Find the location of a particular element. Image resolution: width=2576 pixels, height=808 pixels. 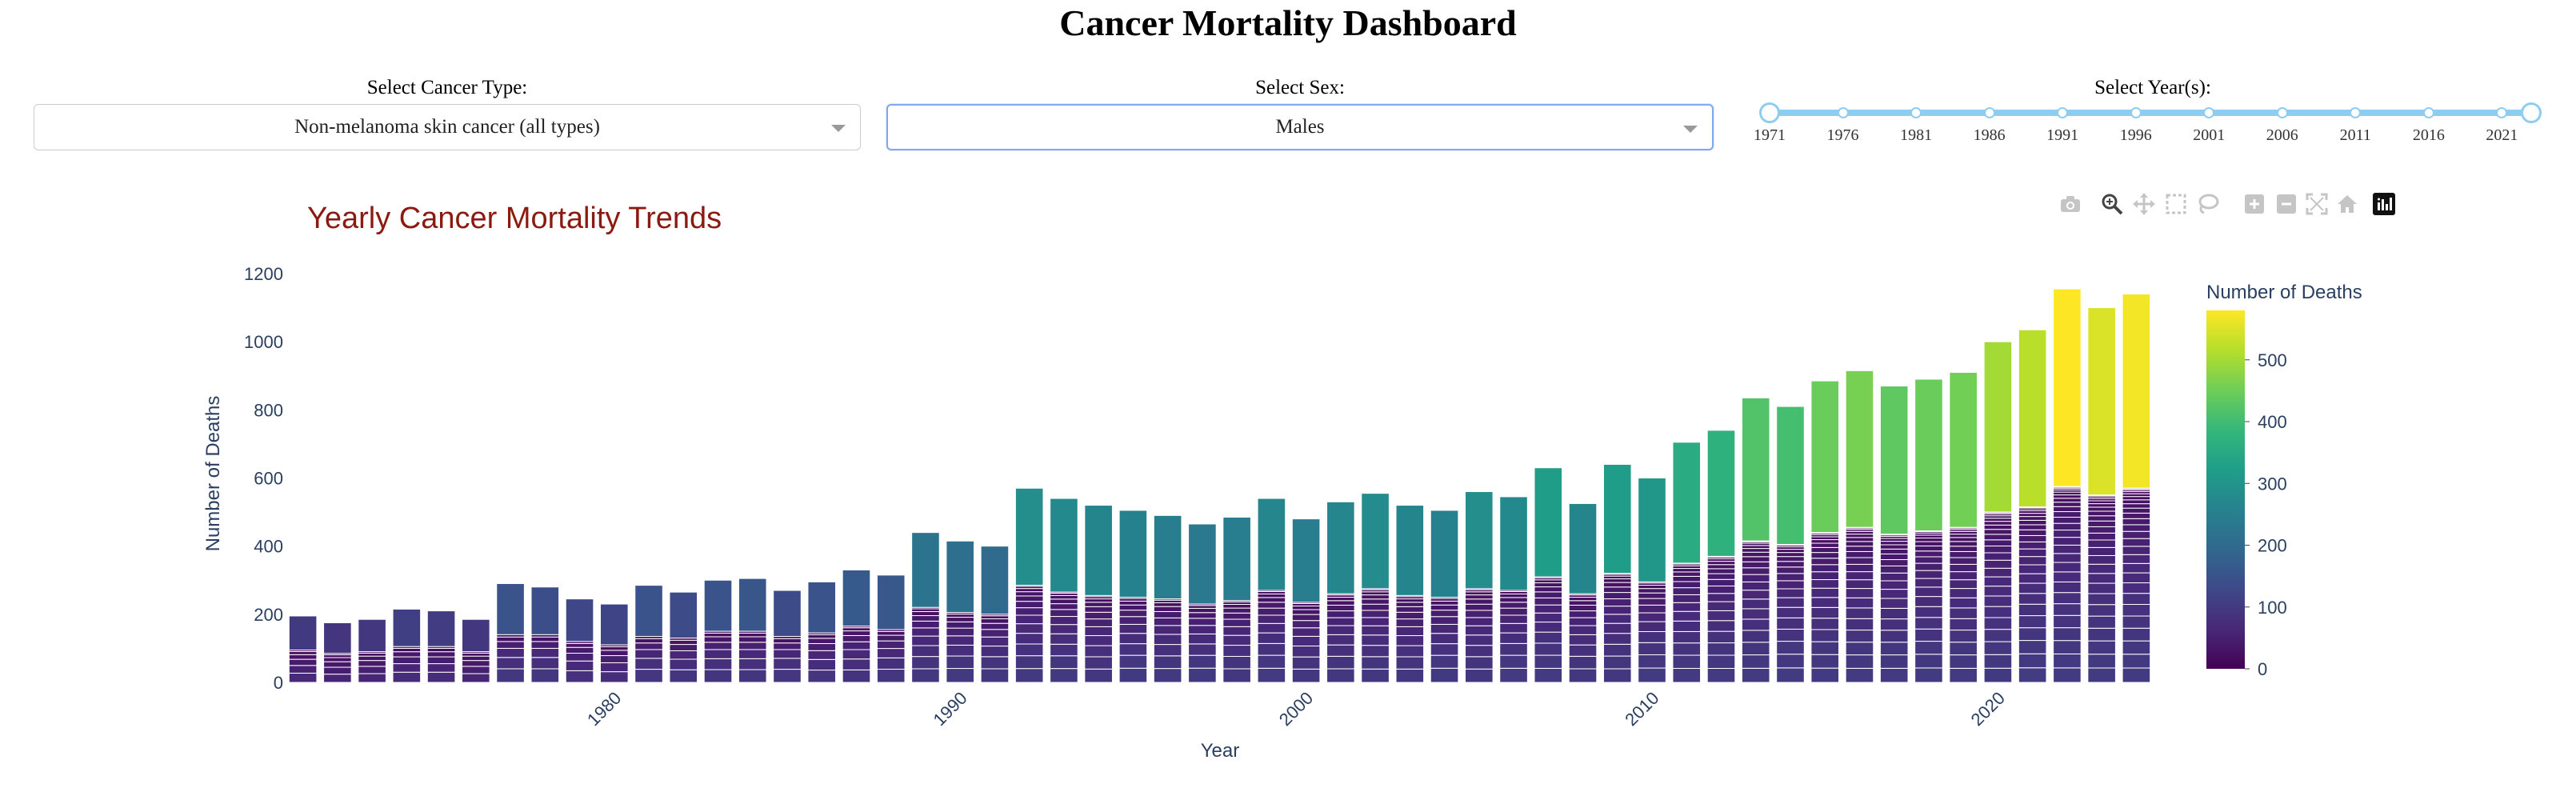

year-slider-dot is located at coordinates (1989, 112).